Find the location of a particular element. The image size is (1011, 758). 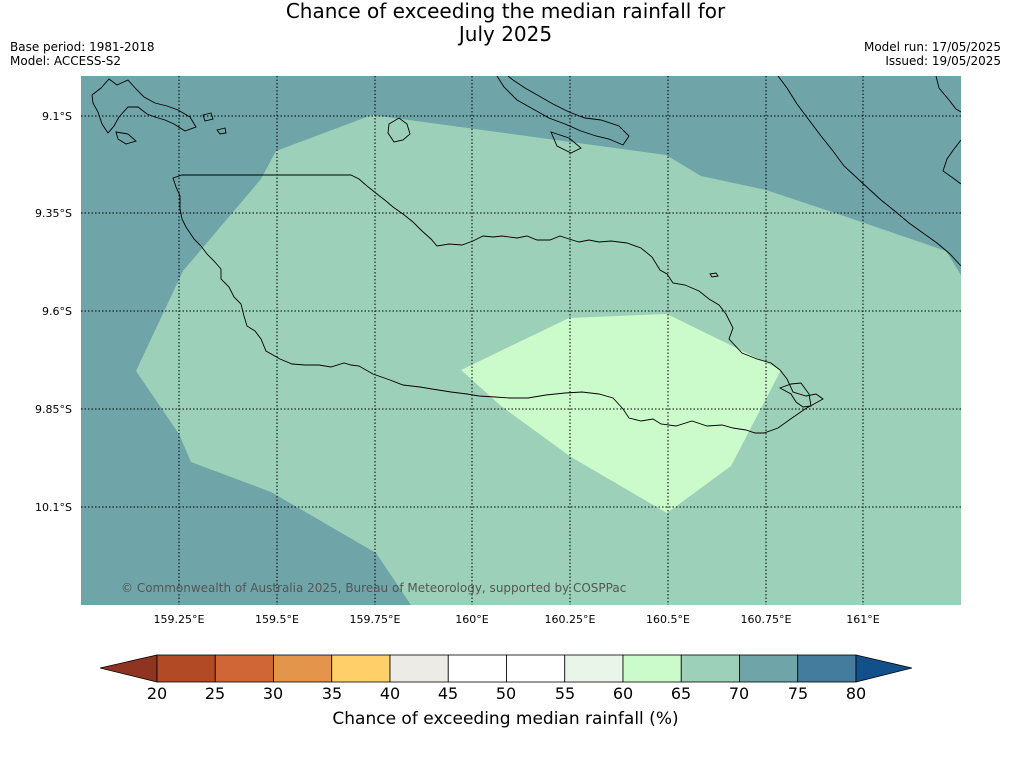

savo-outline is located at coordinates (399, 130).